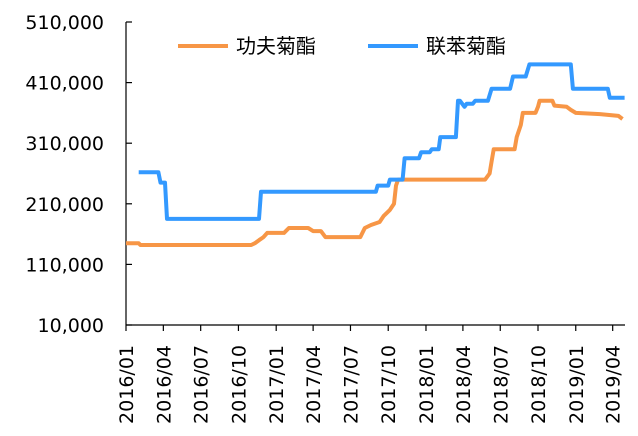 The height and width of the screenshot is (436, 638). I want to click on y-tick-label: 510,000, so click(64, 23).